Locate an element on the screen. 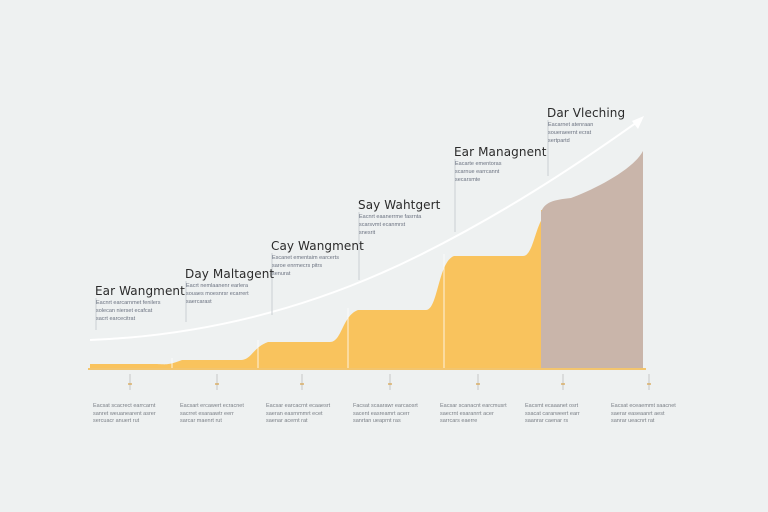 The image size is (768, 512). stage-title: Say Wahtgert is located at coordinates (399, 205).